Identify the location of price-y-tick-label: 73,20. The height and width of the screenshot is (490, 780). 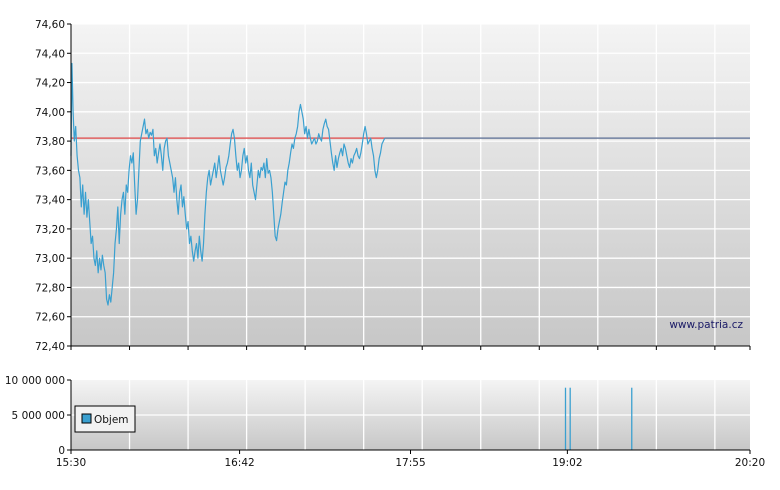
(50, 230).